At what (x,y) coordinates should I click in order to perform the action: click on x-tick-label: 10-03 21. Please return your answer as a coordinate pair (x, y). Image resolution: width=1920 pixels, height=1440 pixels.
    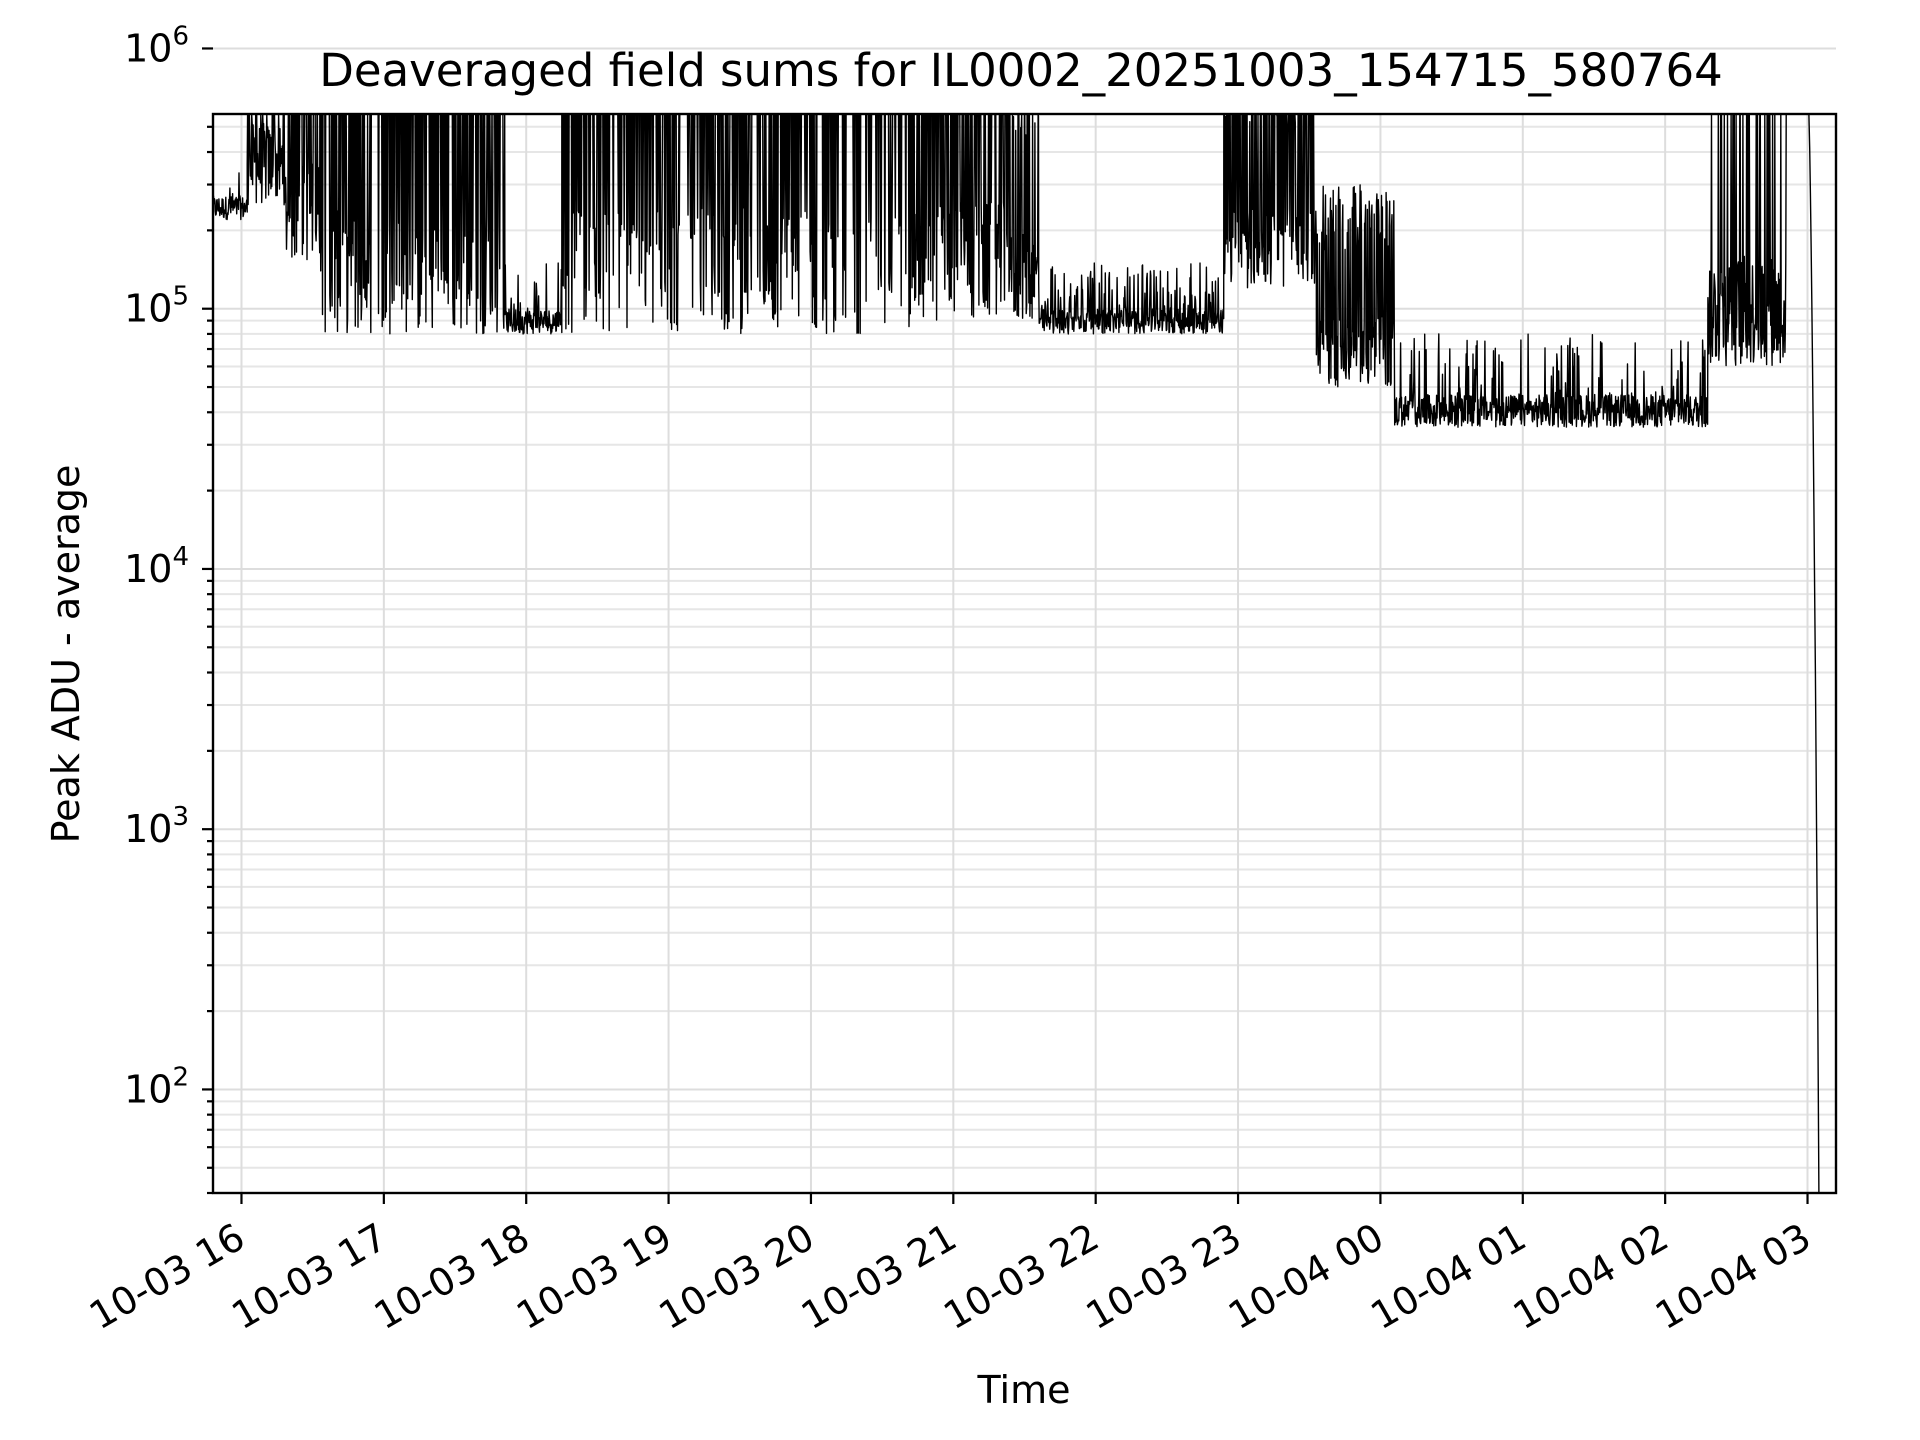
    Looking at the image, I should click on (879, 1277).